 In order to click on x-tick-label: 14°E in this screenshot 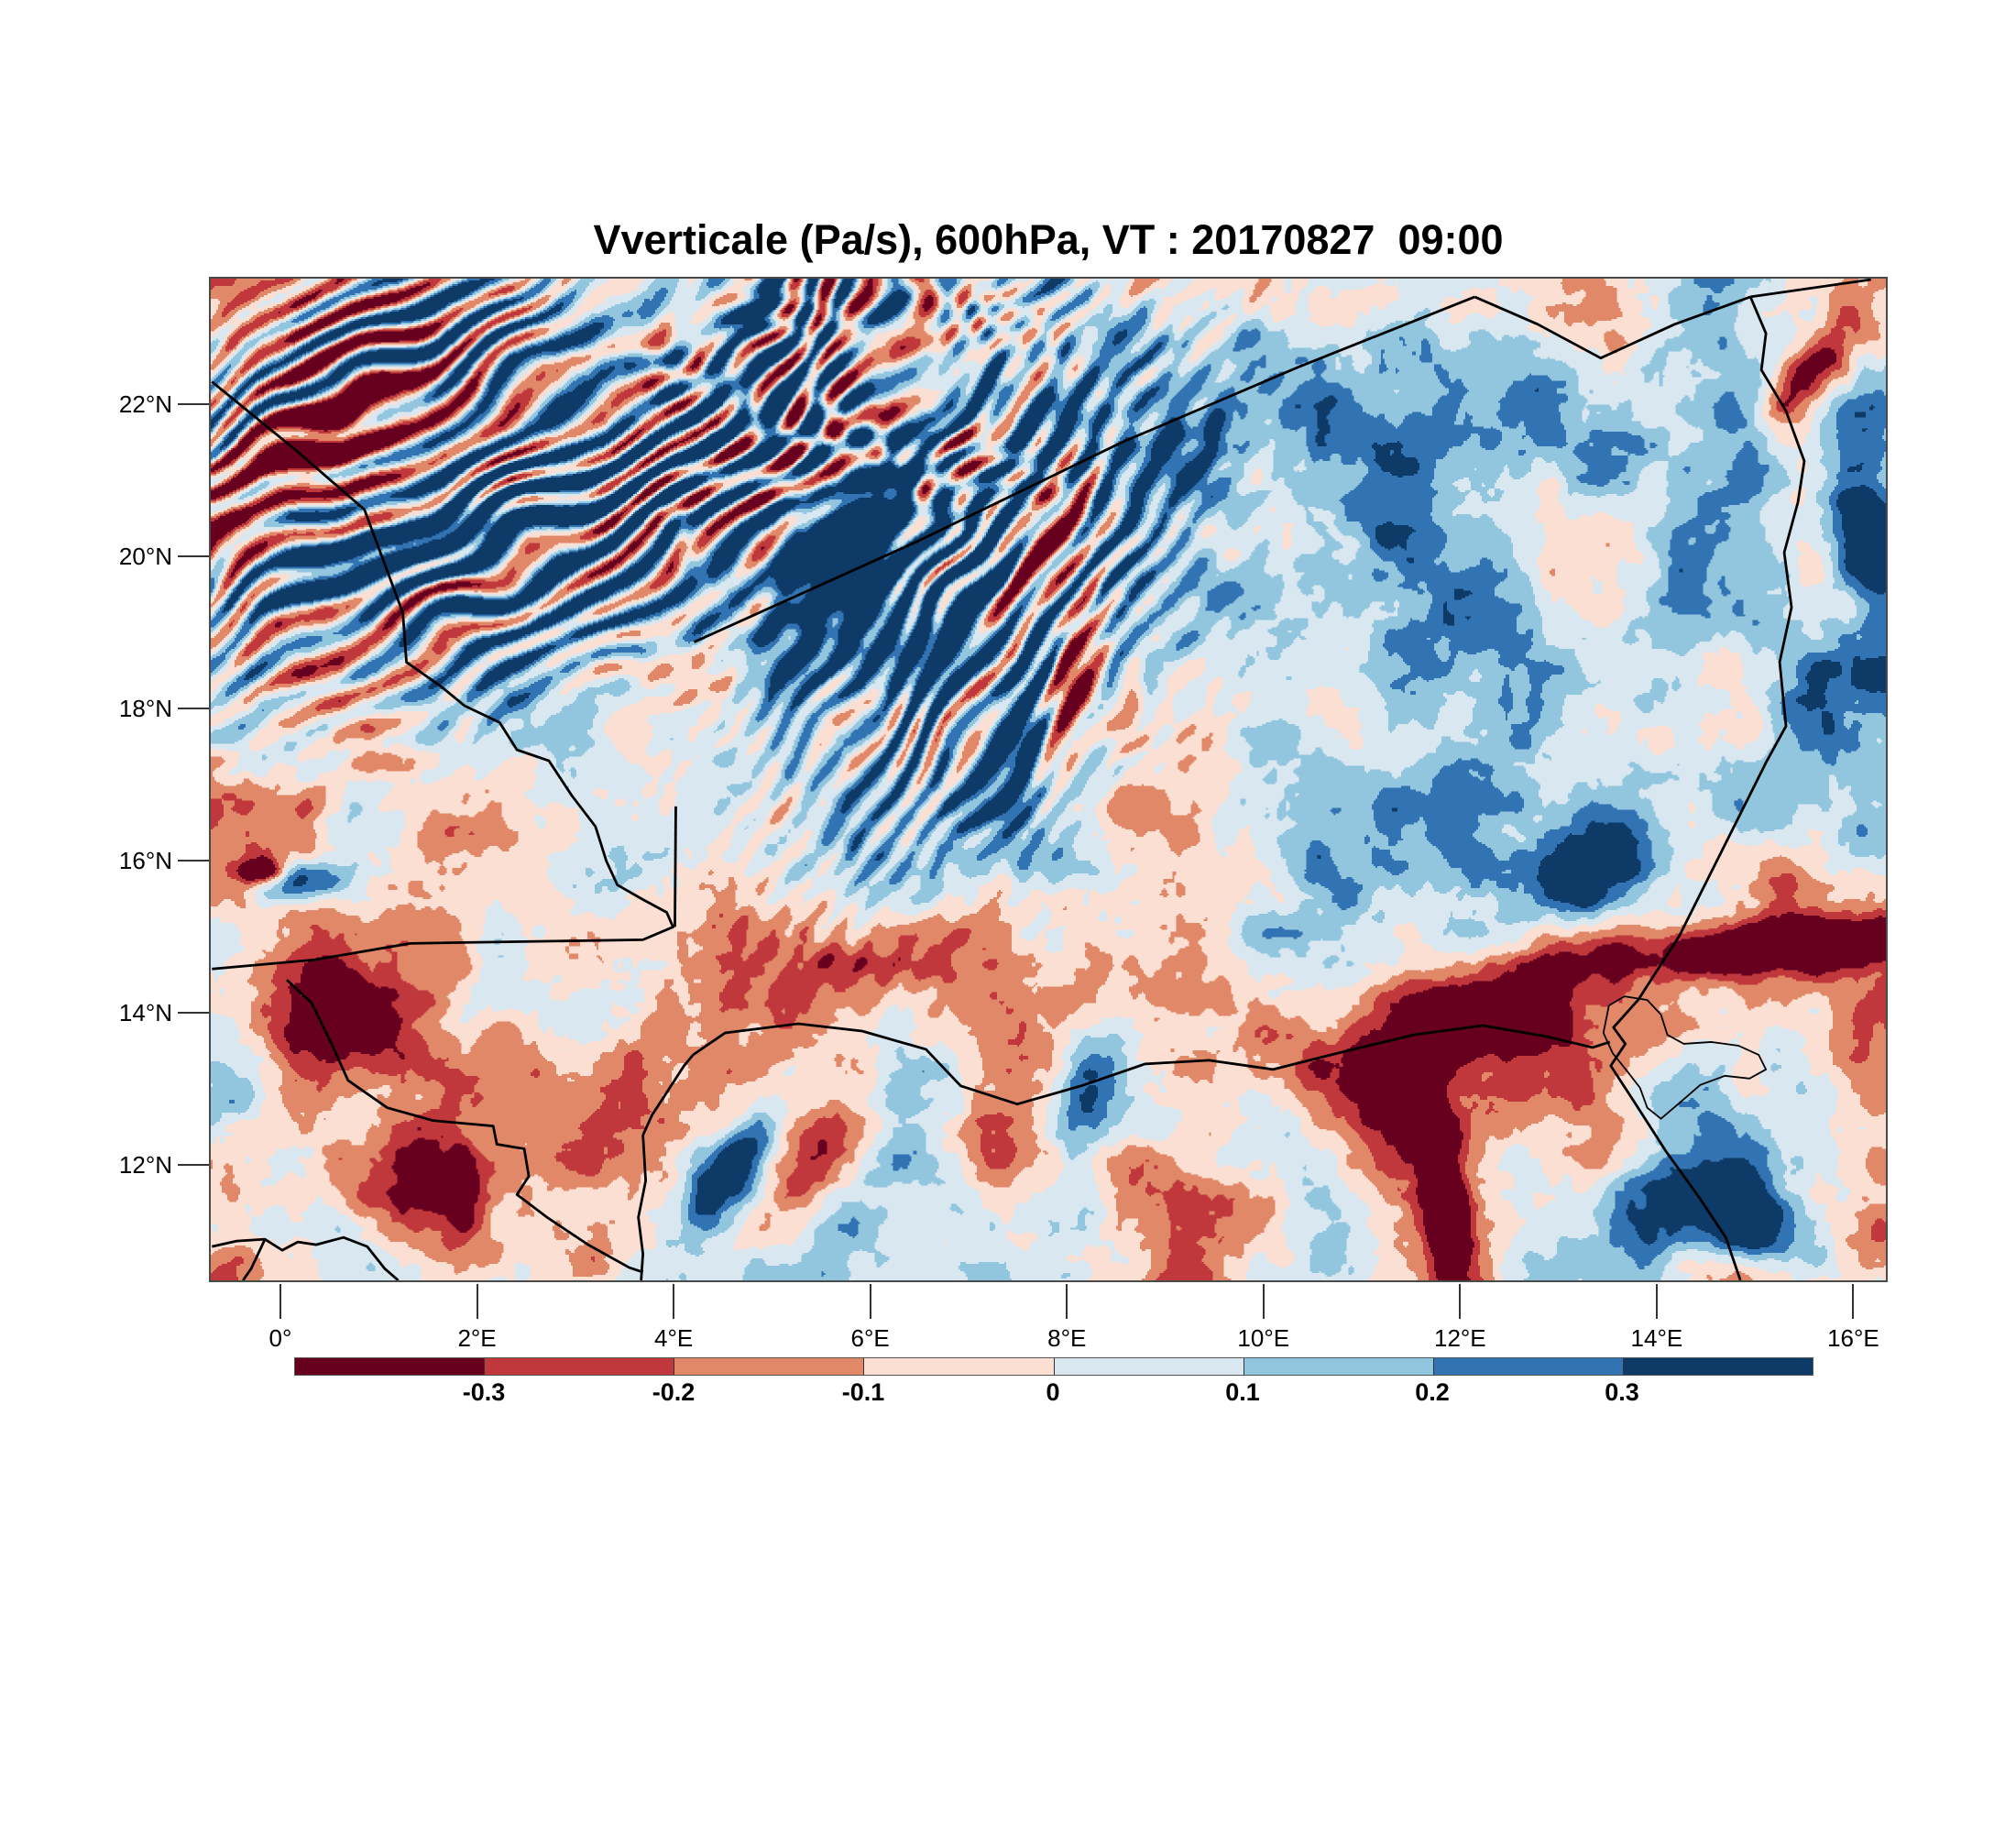, I will do `click(1656, 1338)`.